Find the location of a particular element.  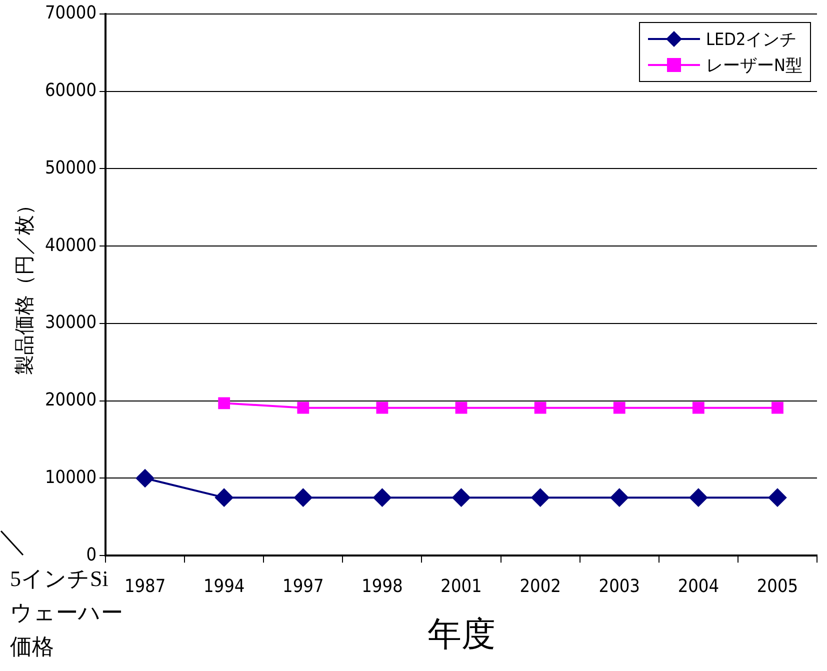

text: 価格 is located at coordinates (32, 647).